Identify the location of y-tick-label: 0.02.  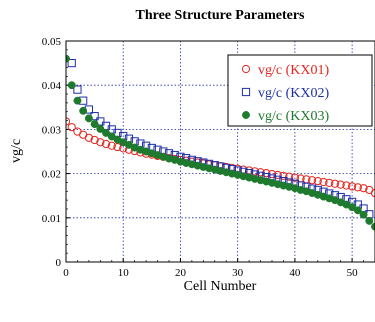
(51, 175).